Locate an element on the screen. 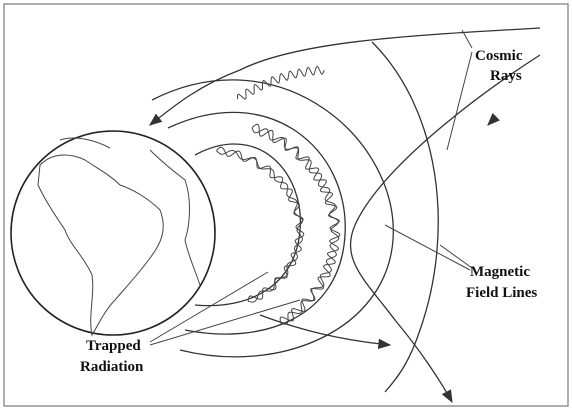  label: Magnetic is located at coordinates (500, 272).